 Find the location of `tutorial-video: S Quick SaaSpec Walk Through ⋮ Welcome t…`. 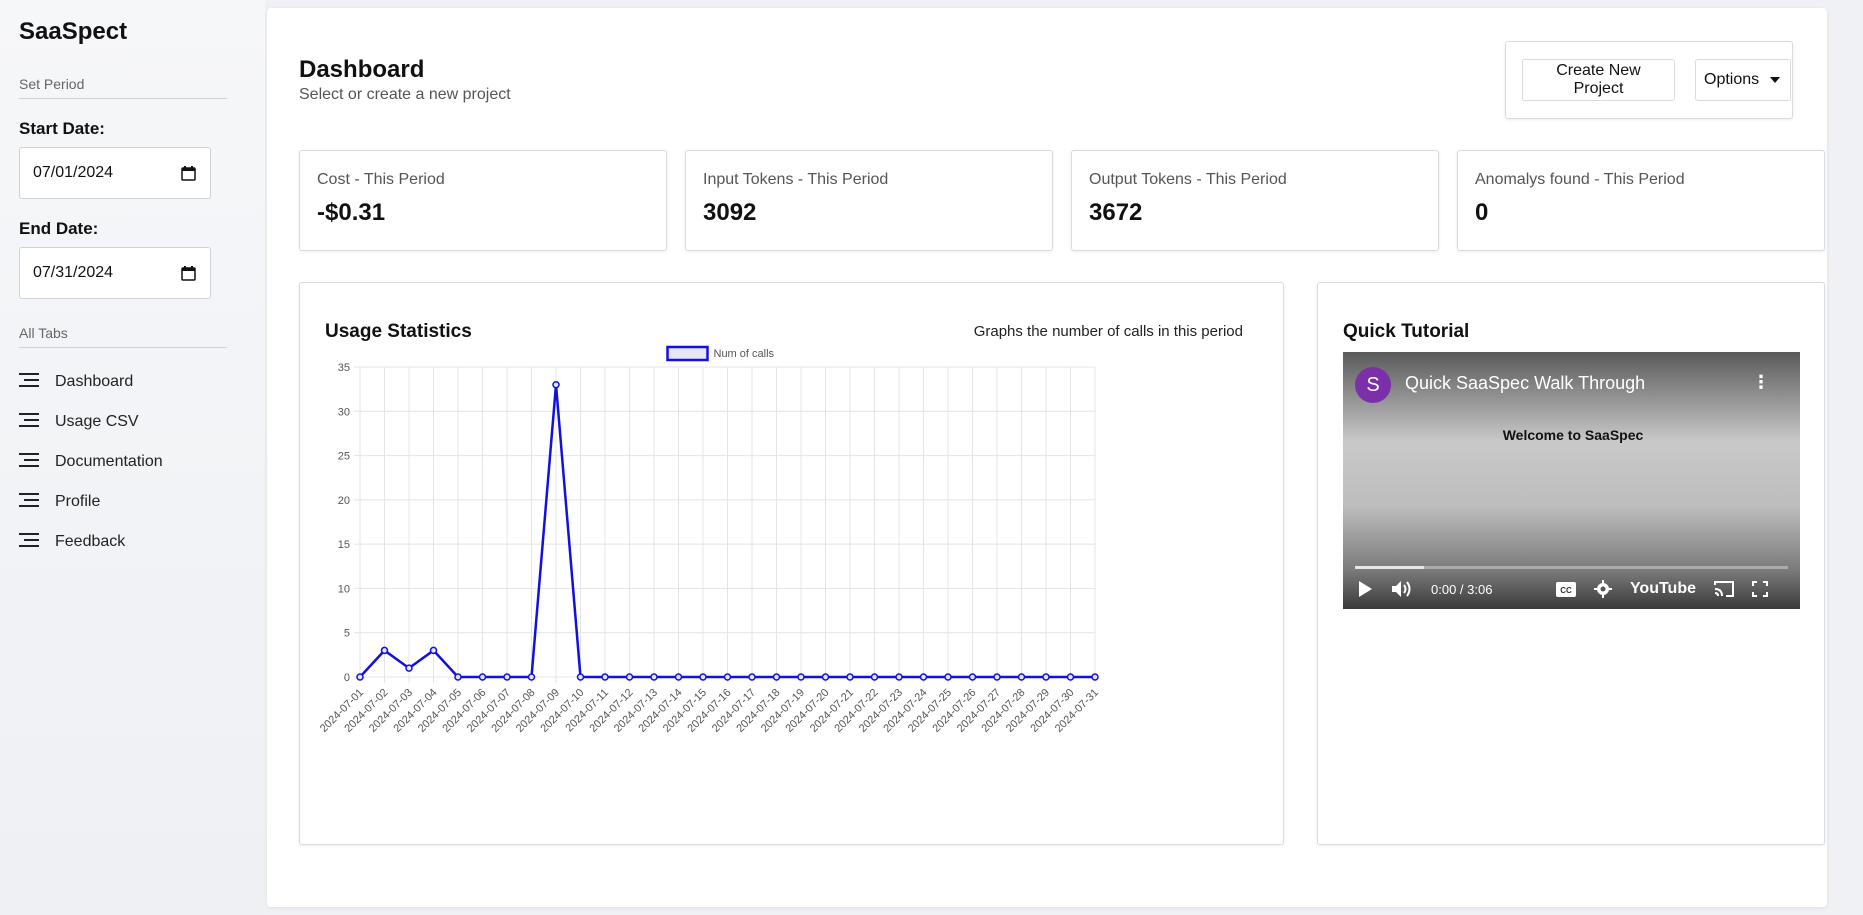

tutorial-video: S Quick SaaSpec Walk Through ⋮ Welcome t… is located at coordinates (1571, 480).